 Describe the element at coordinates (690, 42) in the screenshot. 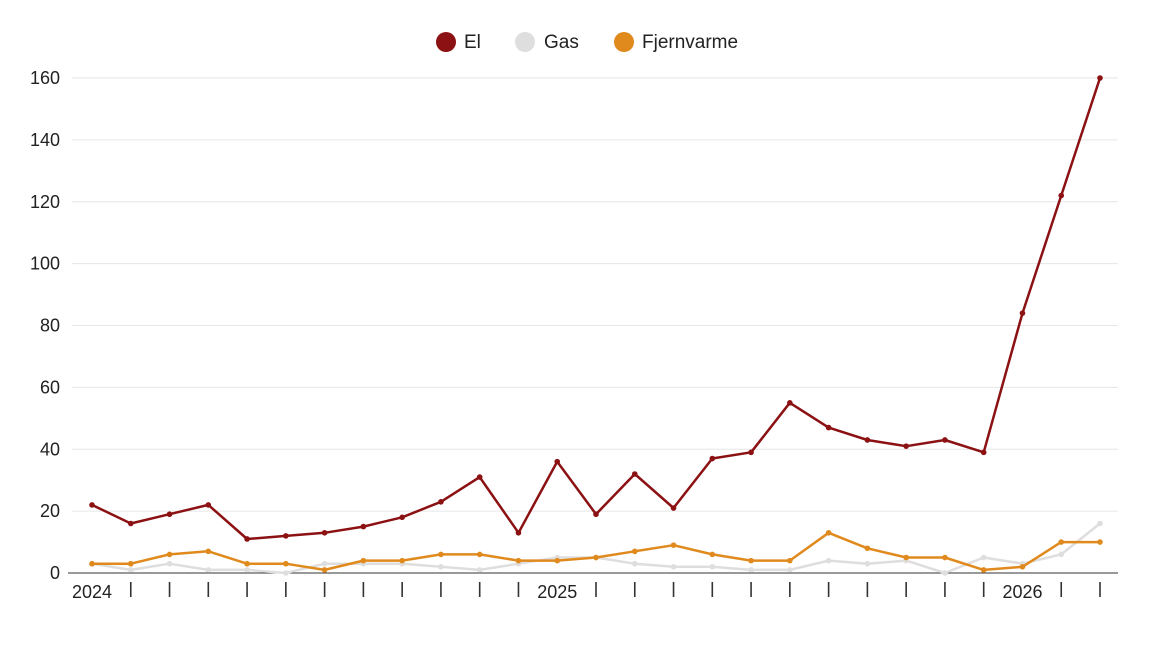

I see `legend-label: Fjernvarme` at that location.